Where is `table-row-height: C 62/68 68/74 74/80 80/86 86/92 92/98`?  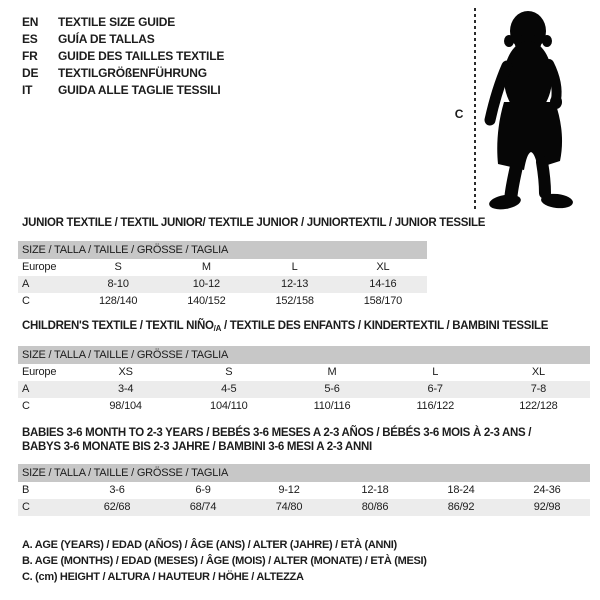 table-row-height: C 62/68 68/74 74/80 80/86 86/92 92/98 is located at coordinates (304, 507).